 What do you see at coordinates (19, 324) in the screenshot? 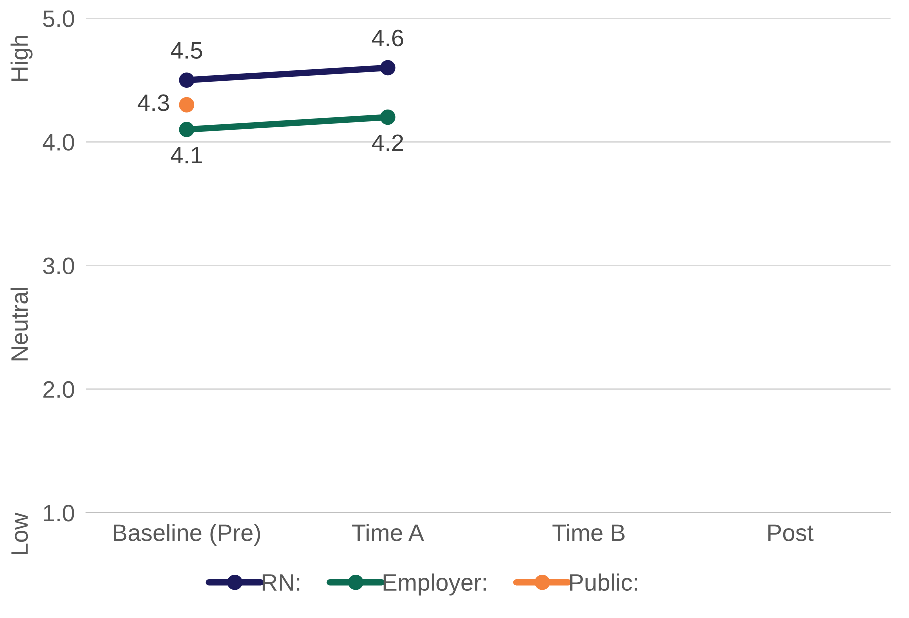
I see `text: Neutral` at bounding box center [19, 324].